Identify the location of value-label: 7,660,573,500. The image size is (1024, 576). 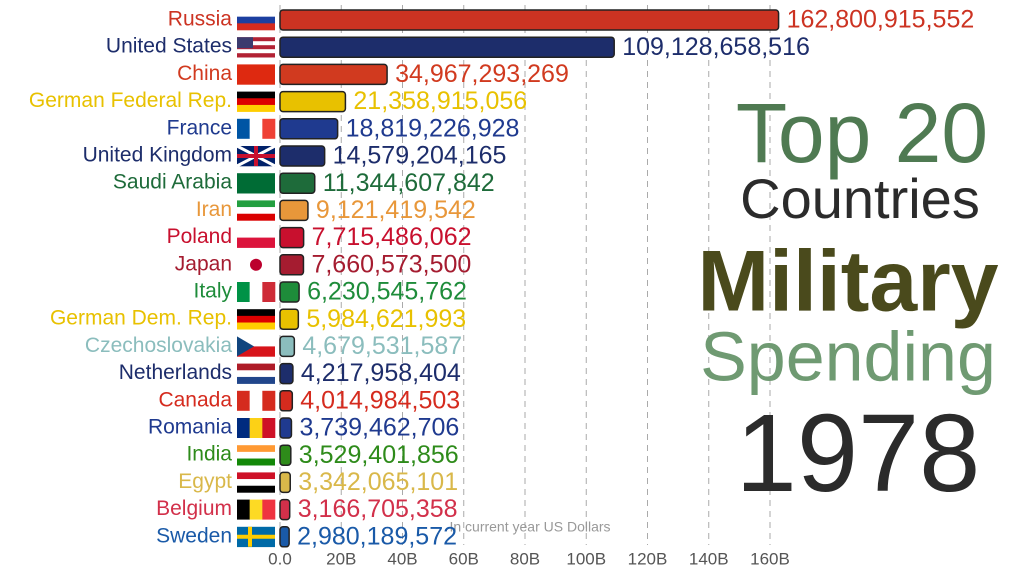
(391, 264).